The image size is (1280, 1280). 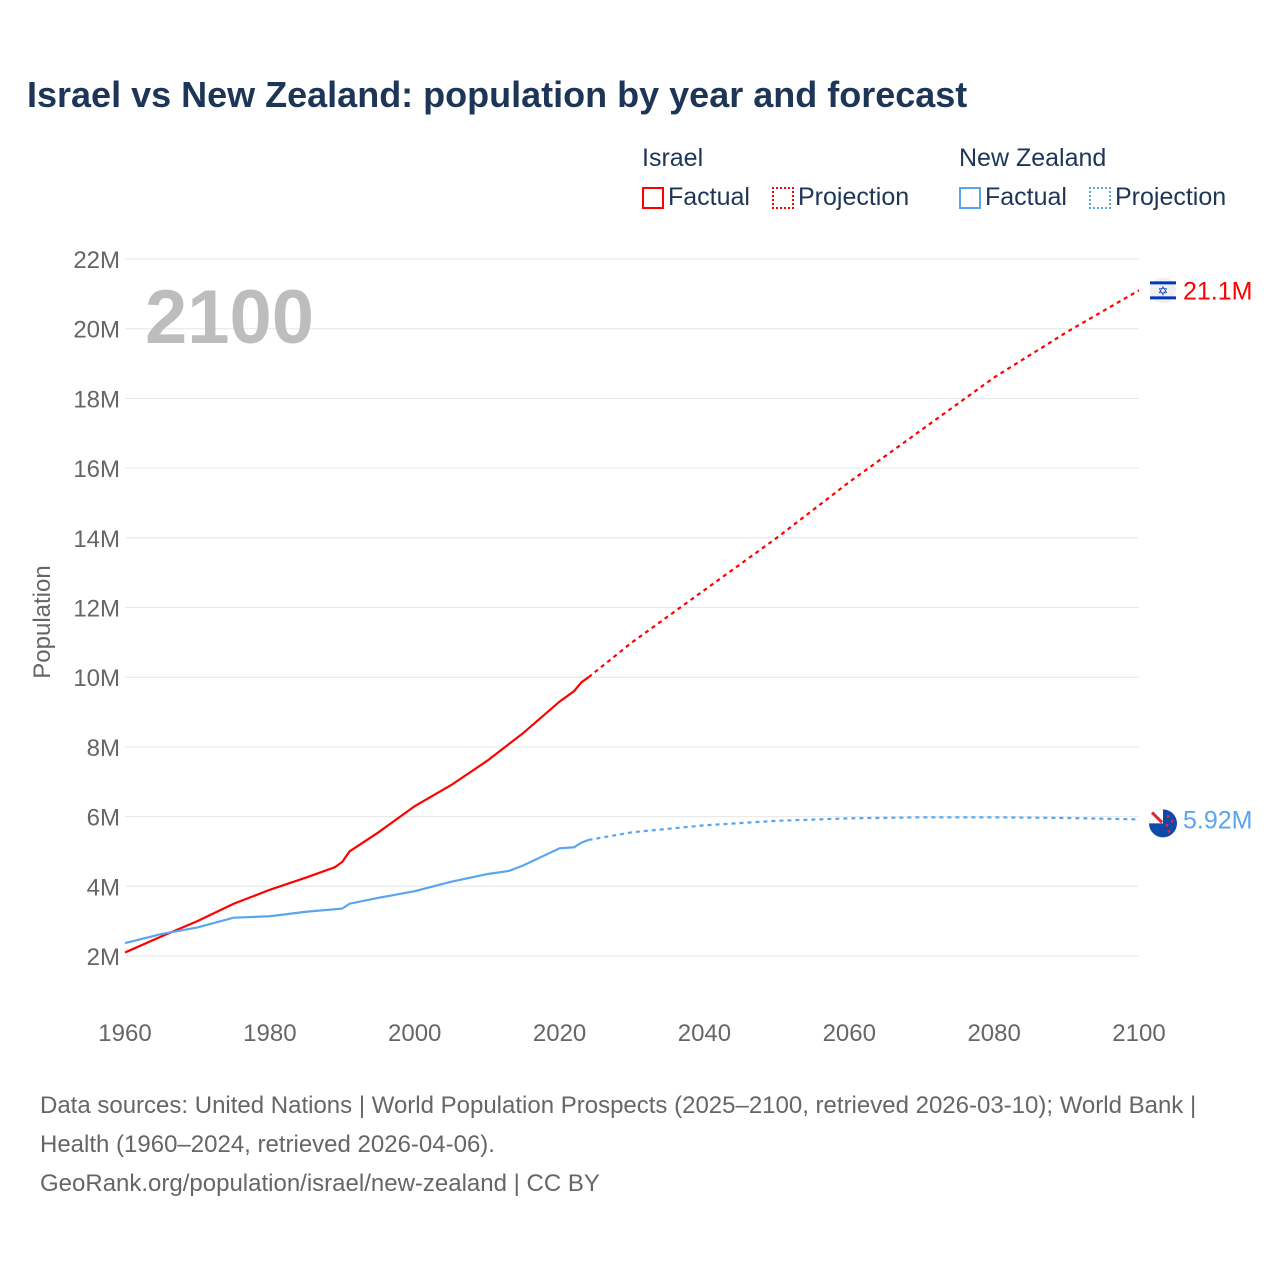 I want to click on legend-new-zealand: New Zealand Factual Projection, so click(x=1100, y=178).